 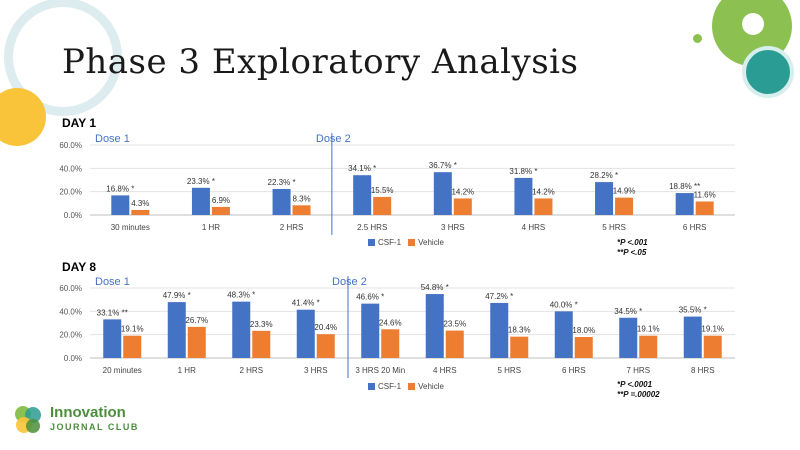 I want to click on y-tick-label: 60.0%, so click(x=70, y=288).